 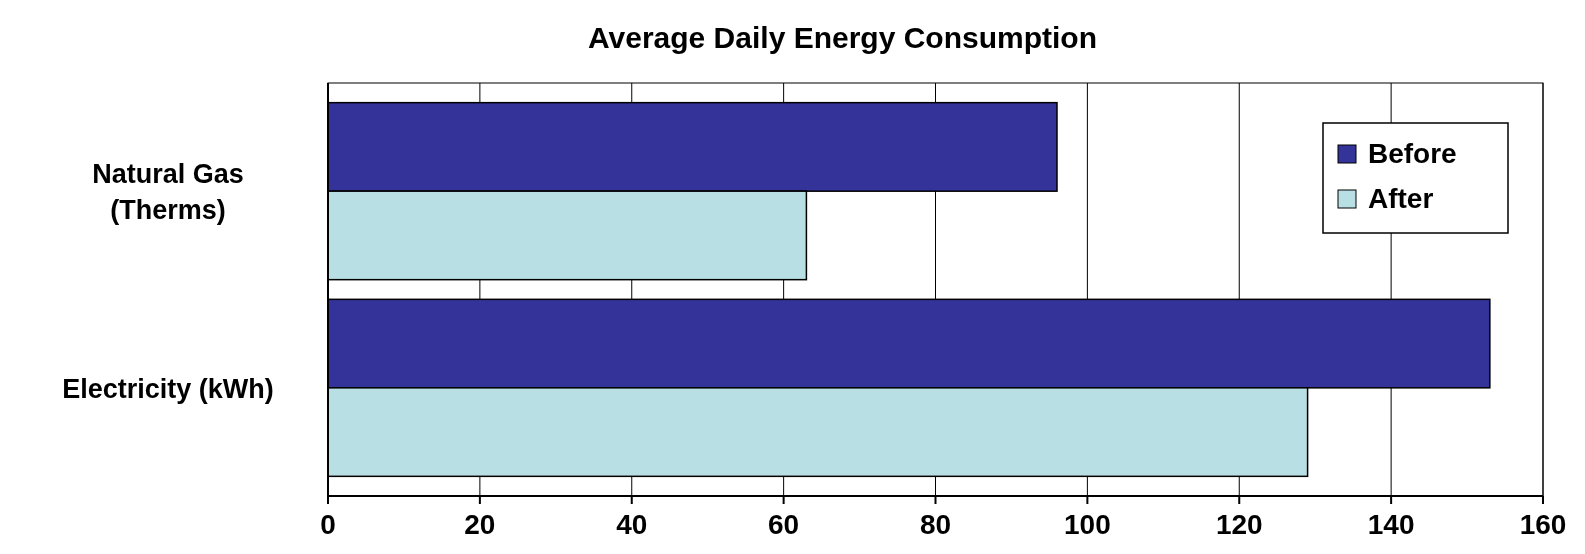 What do you see at coordinates (632, 524) in the screenshot?
I see `x-tick-label: 40` at bounding box center [632, 524].